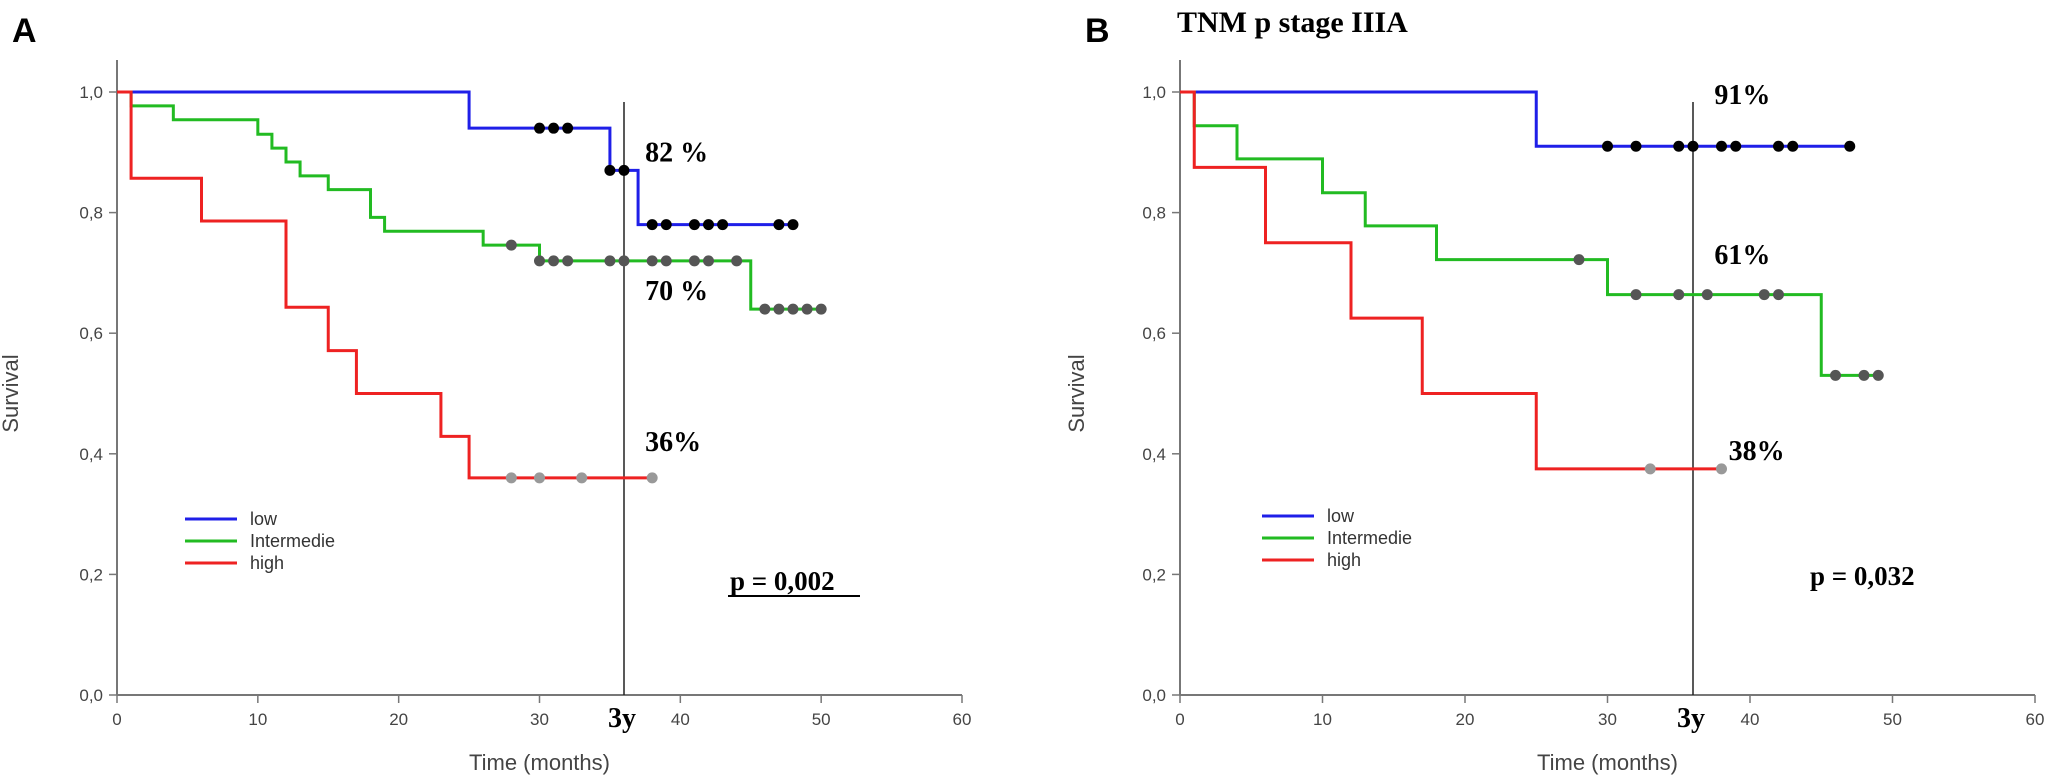 This screenshot has width=2054, height=782. I want to click on survival-annotation: 82 %, so click(676, 152).